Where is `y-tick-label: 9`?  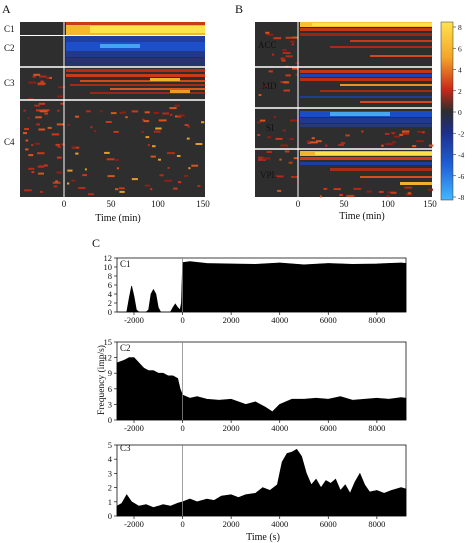 y-tick-label: 9 is located at coordinates (110, 373).